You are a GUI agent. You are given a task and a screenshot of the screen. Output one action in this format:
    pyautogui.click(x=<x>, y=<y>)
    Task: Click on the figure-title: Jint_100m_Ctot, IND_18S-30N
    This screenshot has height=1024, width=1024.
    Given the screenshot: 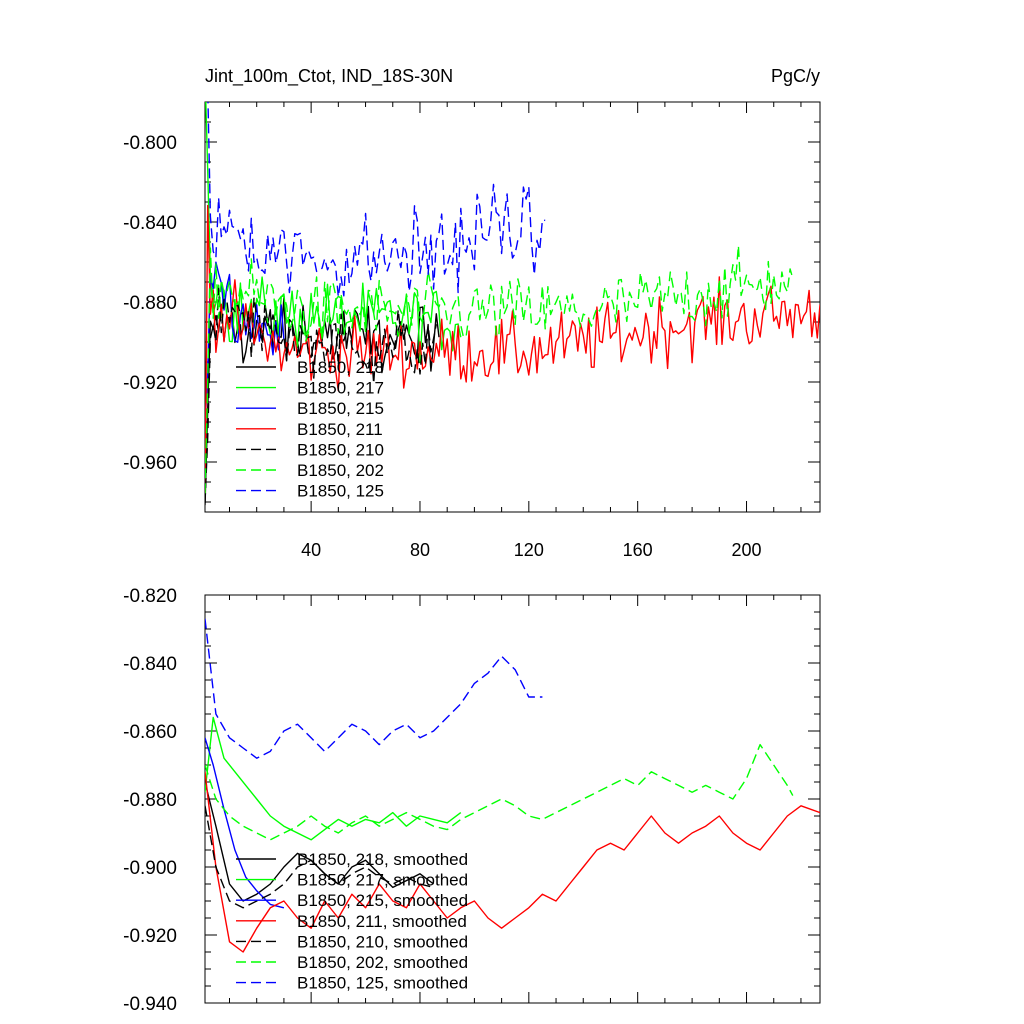 What is the action you would take?
    pyautogui.click(x=329, y=76)
    